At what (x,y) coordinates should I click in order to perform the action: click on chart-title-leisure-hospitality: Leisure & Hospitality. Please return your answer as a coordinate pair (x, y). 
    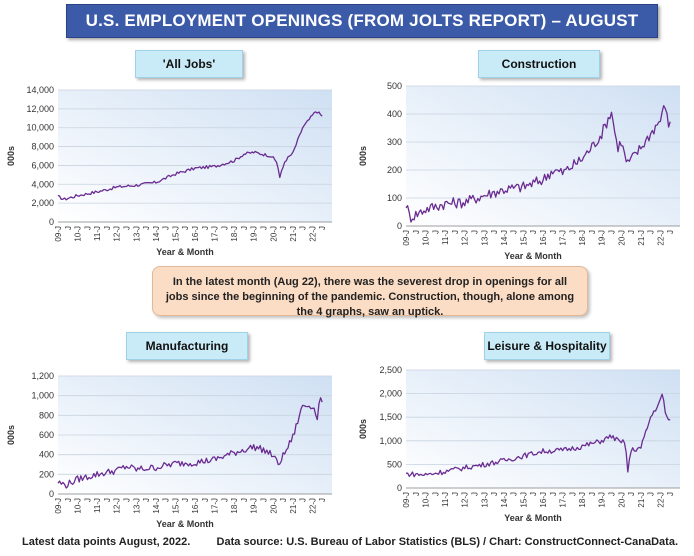
    Looking at the image, I should click on (547, 346).